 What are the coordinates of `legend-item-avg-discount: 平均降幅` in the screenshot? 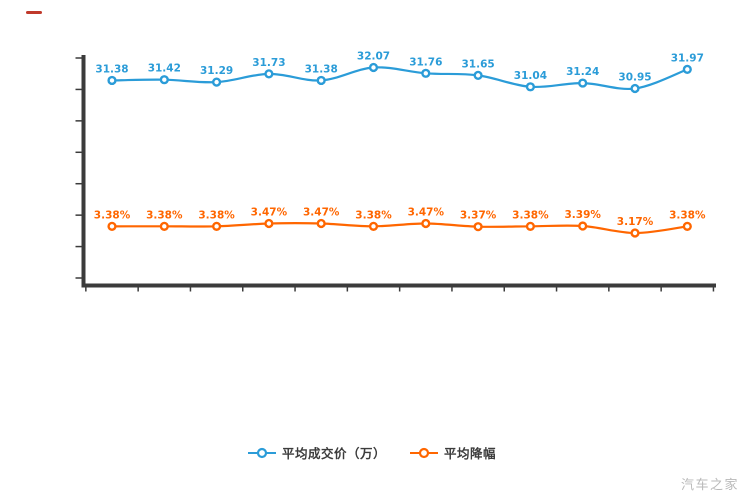 It's located at (453, 452).